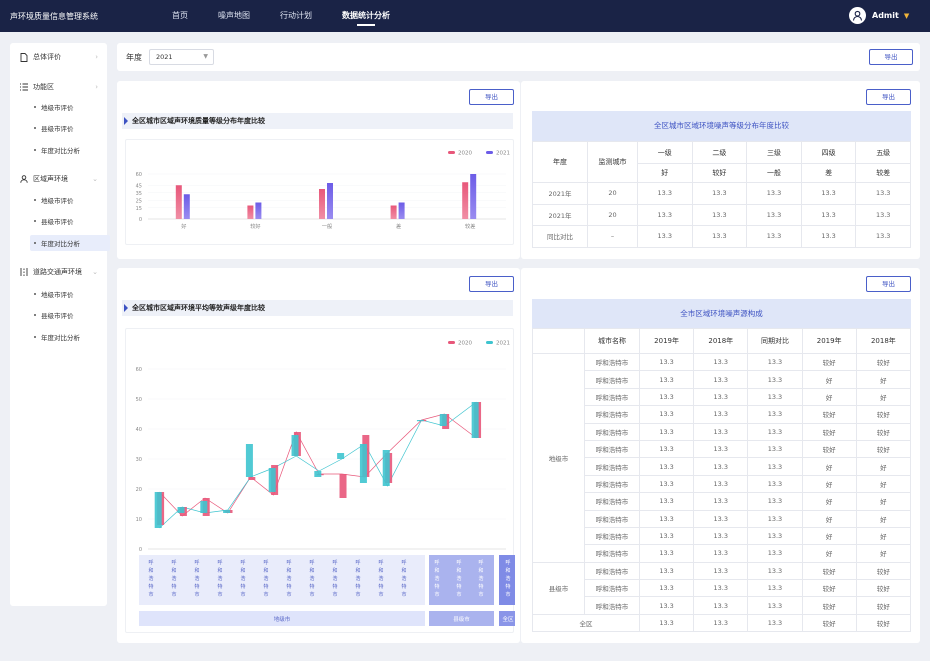 The width and height of the screenshot is (930, 661). I want to click on year-value: 2021, so click(164, 57).